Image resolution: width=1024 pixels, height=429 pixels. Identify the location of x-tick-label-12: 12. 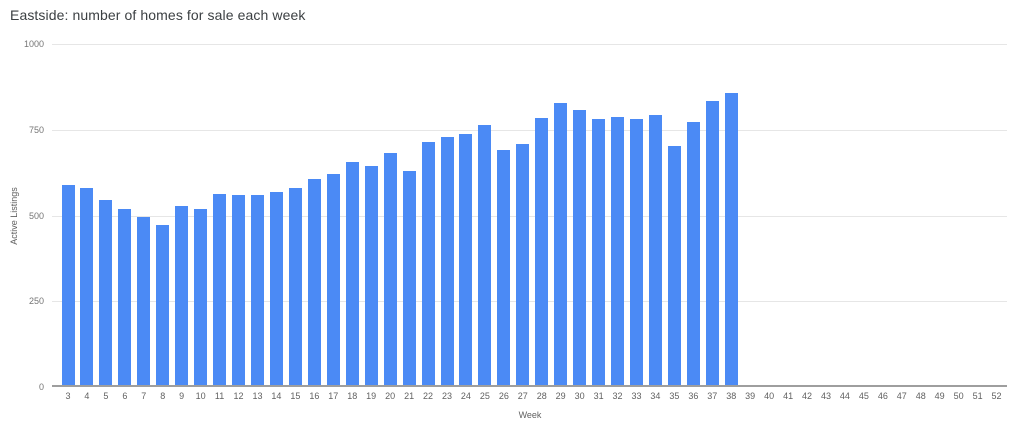
(238, 396).